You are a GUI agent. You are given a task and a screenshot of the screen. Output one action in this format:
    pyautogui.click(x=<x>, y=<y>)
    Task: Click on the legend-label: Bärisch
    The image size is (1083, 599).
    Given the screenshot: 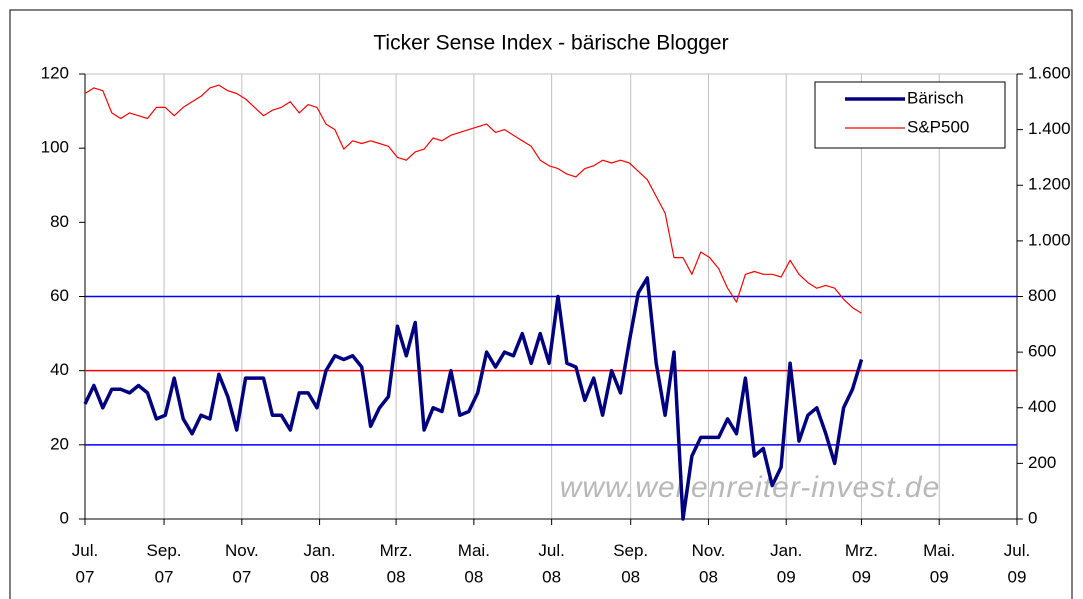 What is the action you would take?
    pyautogui.click(x=935, y=97)
    